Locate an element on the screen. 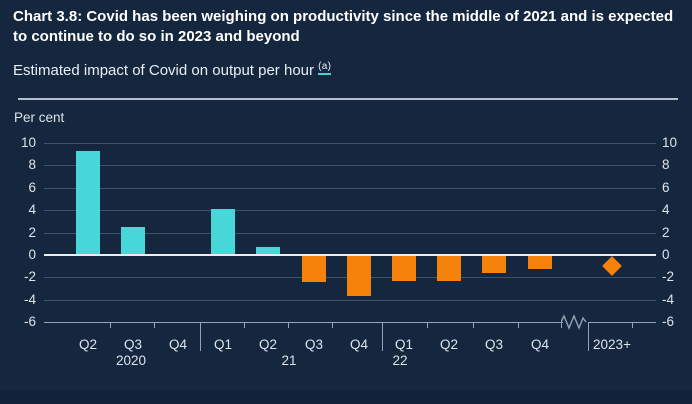  y-tick-label-left: 2 is located at coordinates (32, 232).